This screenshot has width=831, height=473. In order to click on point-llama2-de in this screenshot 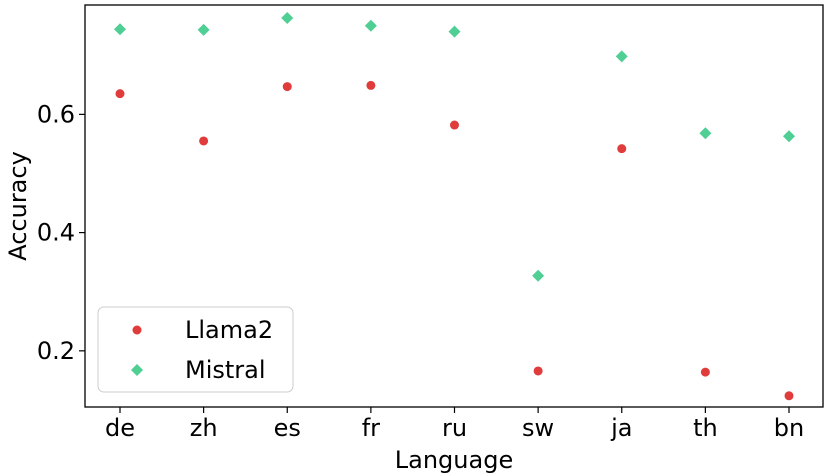, I will do `click(120, 94)`.